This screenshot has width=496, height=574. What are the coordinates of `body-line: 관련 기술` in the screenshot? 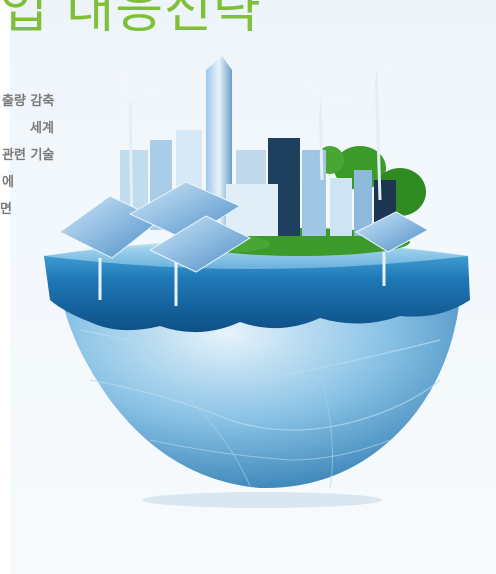 It's located at (28, 155).